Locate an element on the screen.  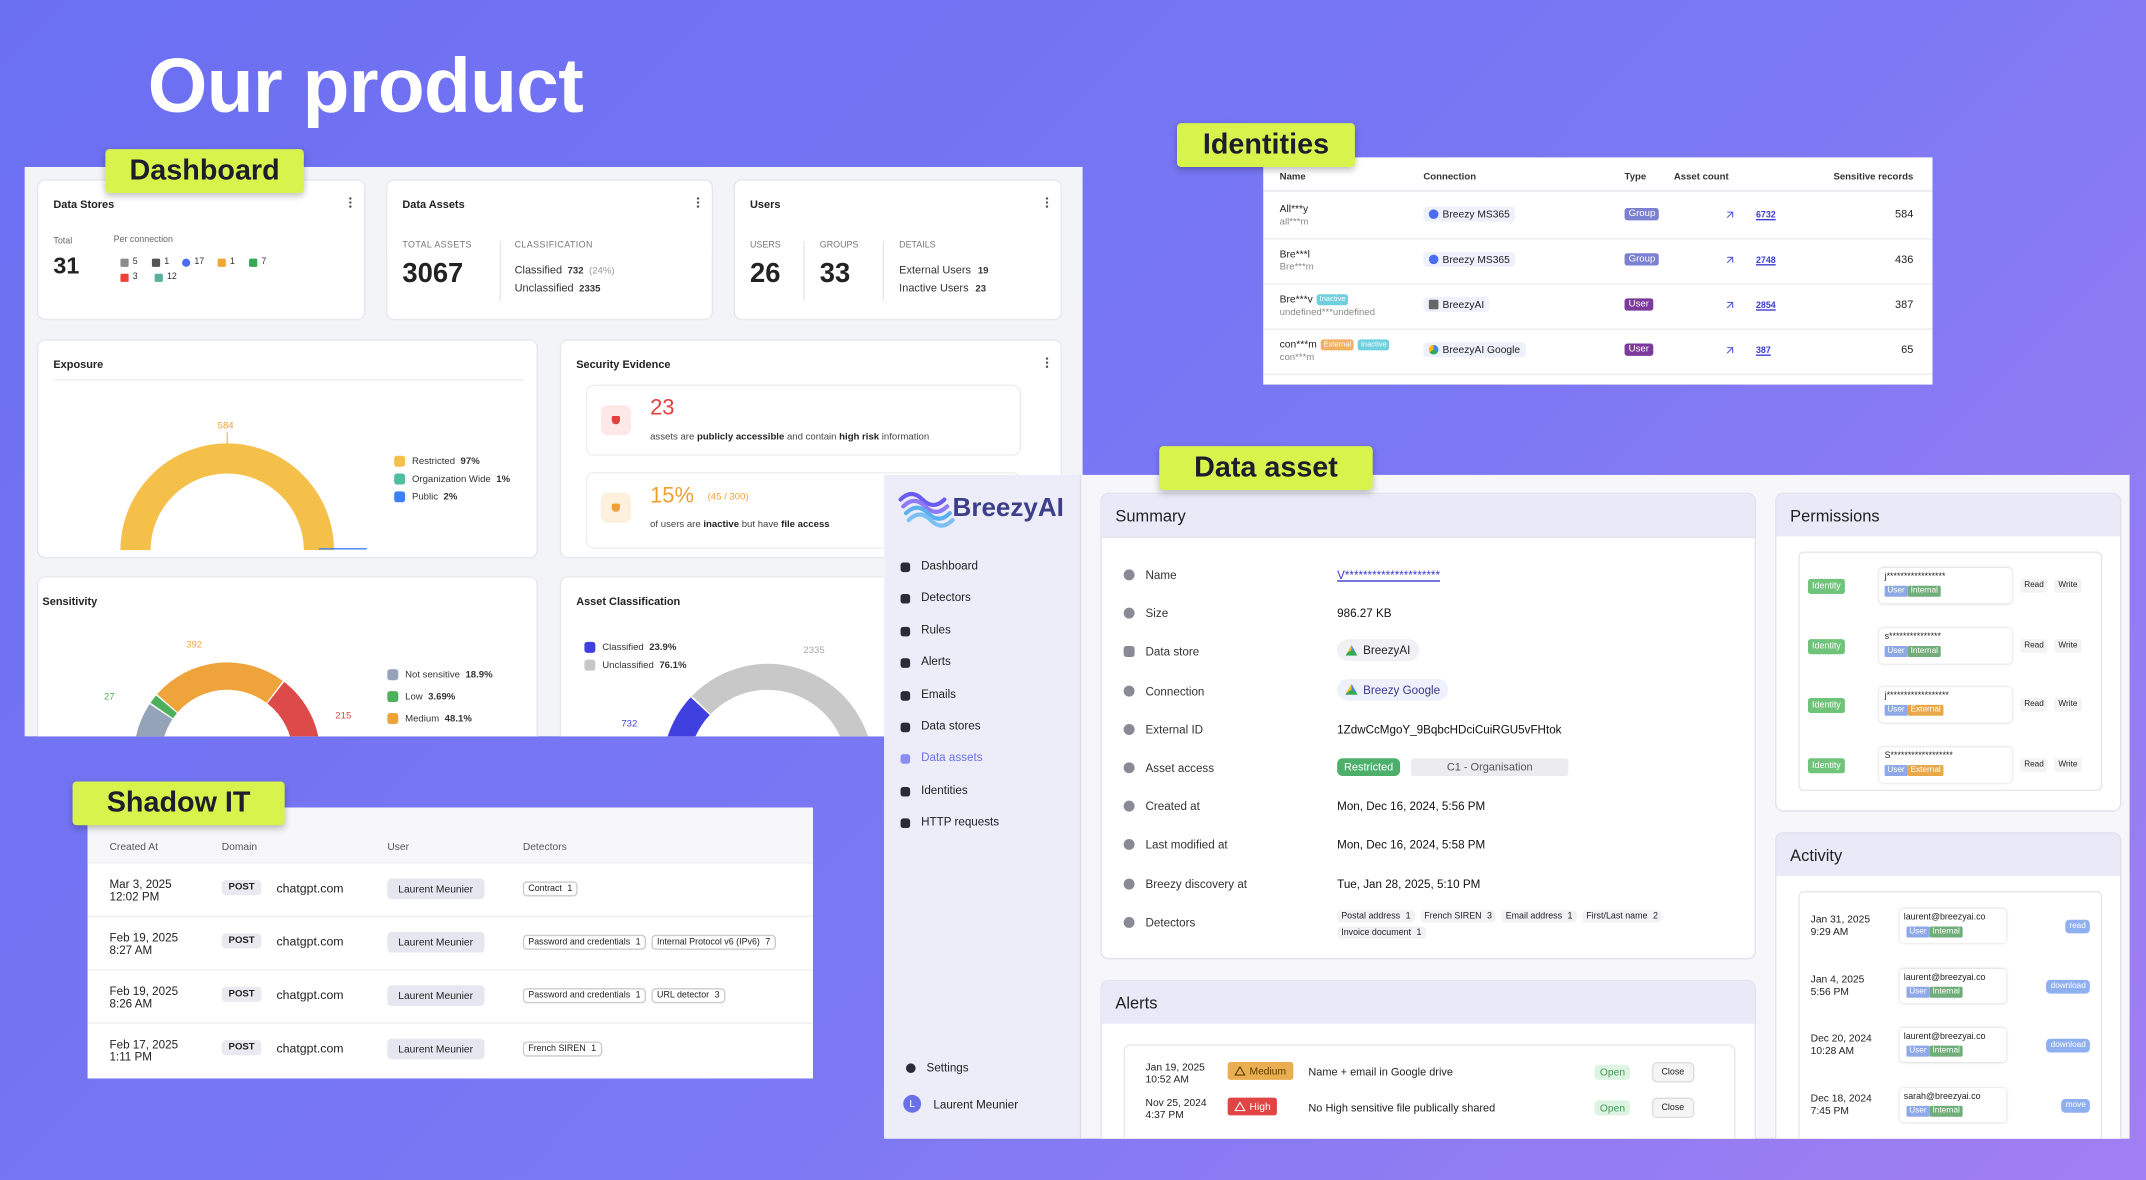
nav-item: Data stores is located at coordinates (951, 725).